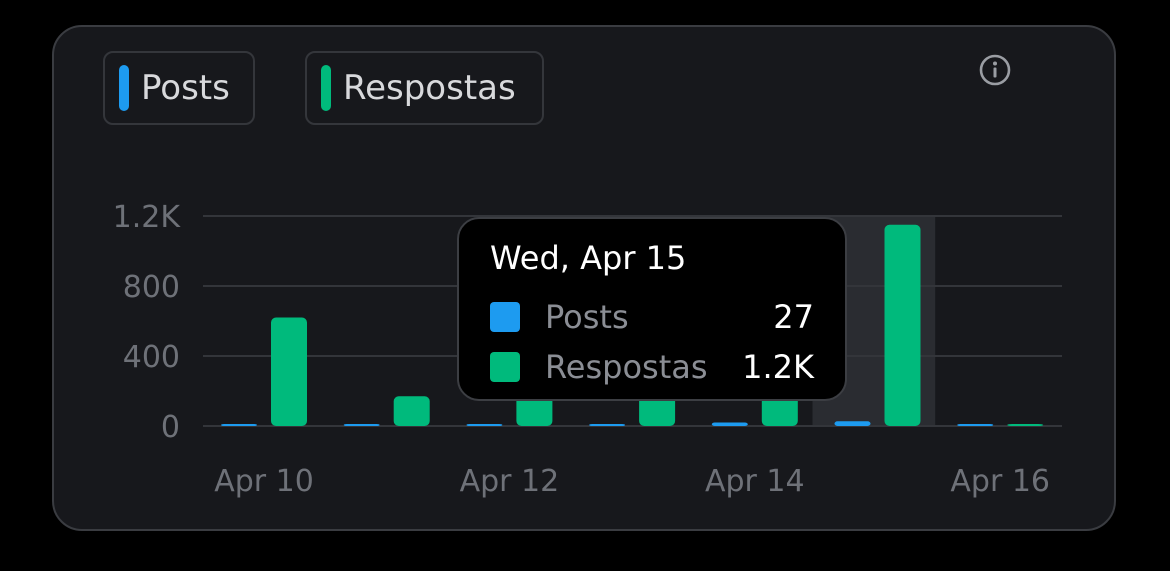  I want to click on tooltip: Wed, Apr 15 Posts 27 Respostas 1.2K, so click(652, 309).